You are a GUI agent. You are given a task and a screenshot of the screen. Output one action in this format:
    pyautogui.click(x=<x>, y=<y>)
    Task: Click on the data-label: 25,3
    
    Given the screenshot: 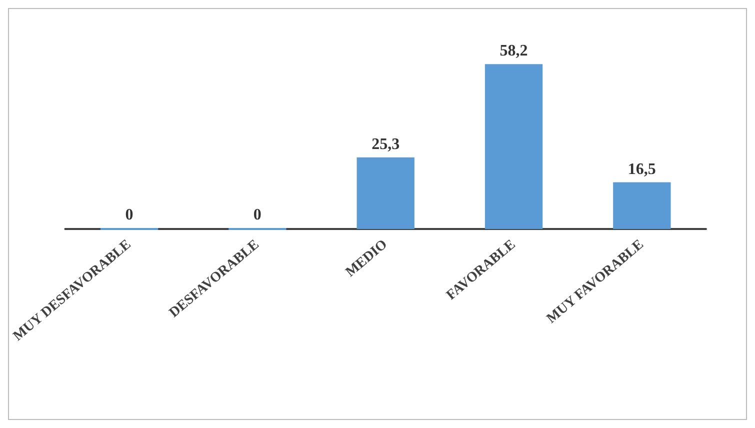 What is the action you would take?
    pyautogui.click(x=386, y=144)
    